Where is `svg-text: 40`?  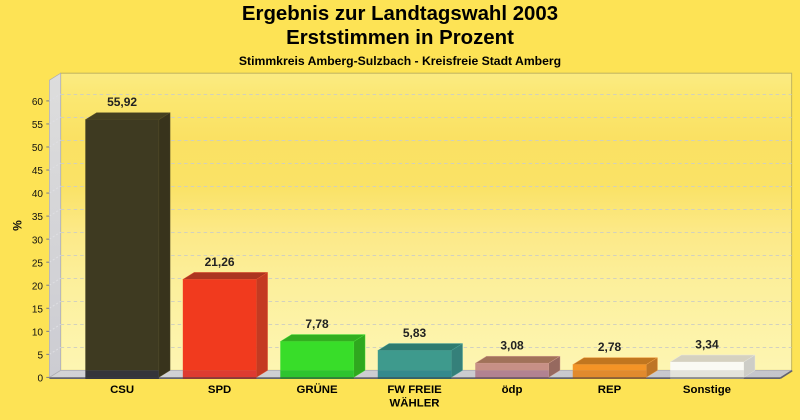
svg-text: 40 is located at coordinates (38, 194).